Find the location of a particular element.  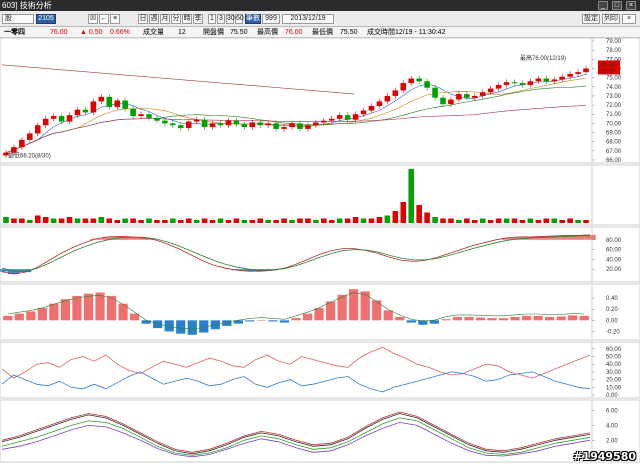

tick-label: 77.00 is located at coordinates (614, 60).